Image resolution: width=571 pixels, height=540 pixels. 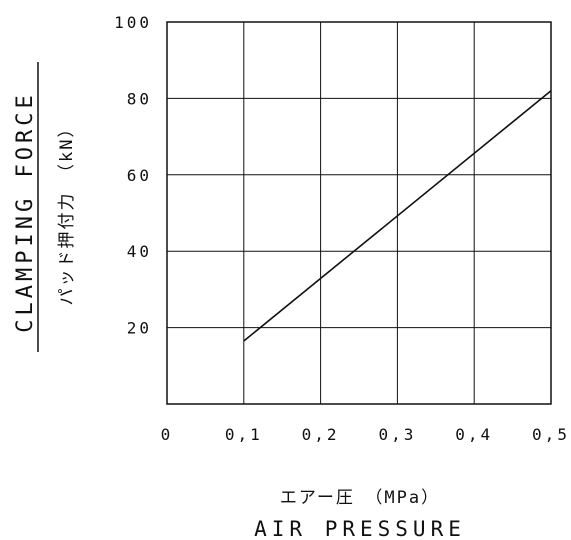 I want to click on y-tick-label: 40, so click(x=139, y=251).